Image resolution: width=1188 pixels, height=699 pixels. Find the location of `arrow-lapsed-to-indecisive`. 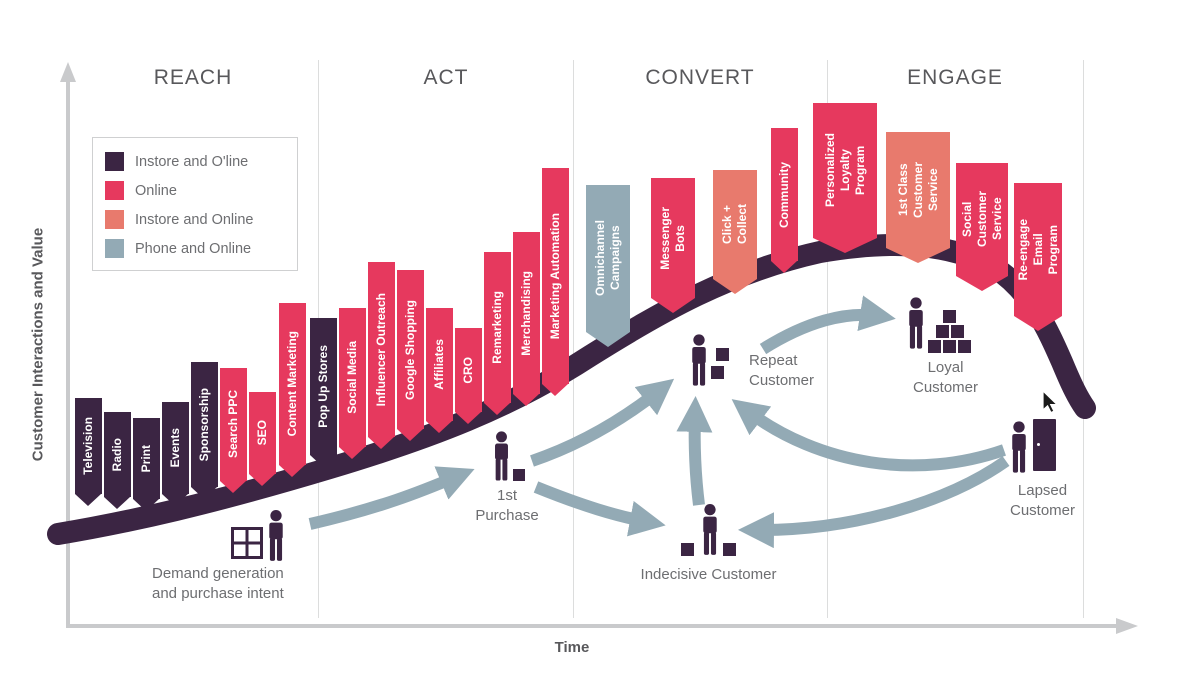

arrow-lapsed-to-indecisive is located at coordinates (874, 502).